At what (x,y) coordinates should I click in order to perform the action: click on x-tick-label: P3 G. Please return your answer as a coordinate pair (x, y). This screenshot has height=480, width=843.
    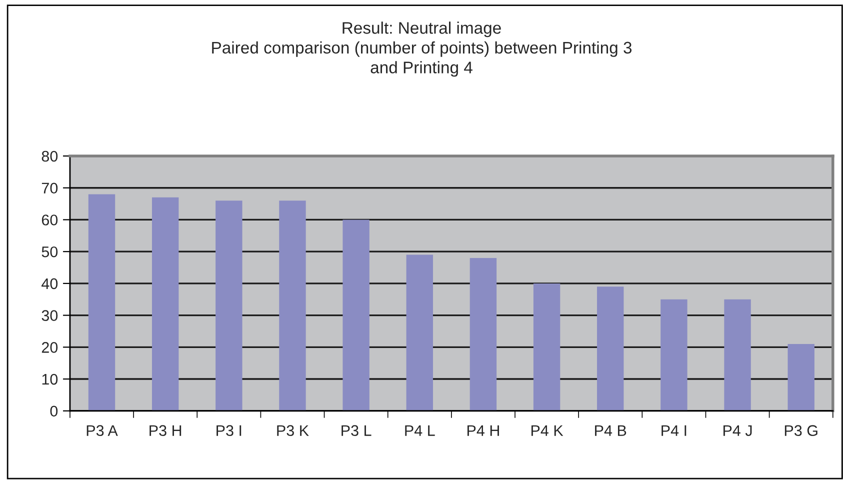
    Looking at the image, I should click on (801, 430).